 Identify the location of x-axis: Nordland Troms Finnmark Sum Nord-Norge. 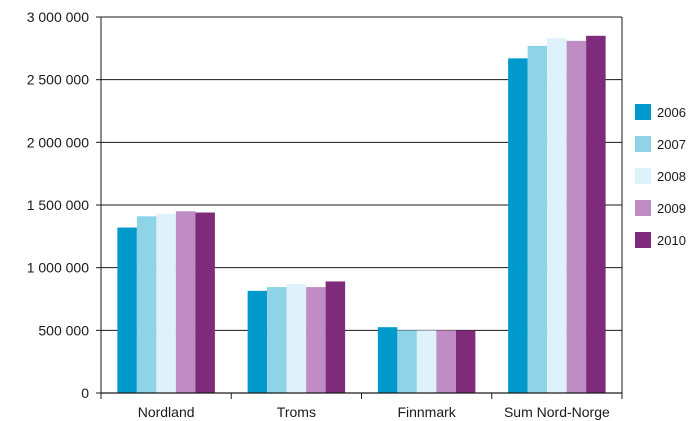
(361, 406).